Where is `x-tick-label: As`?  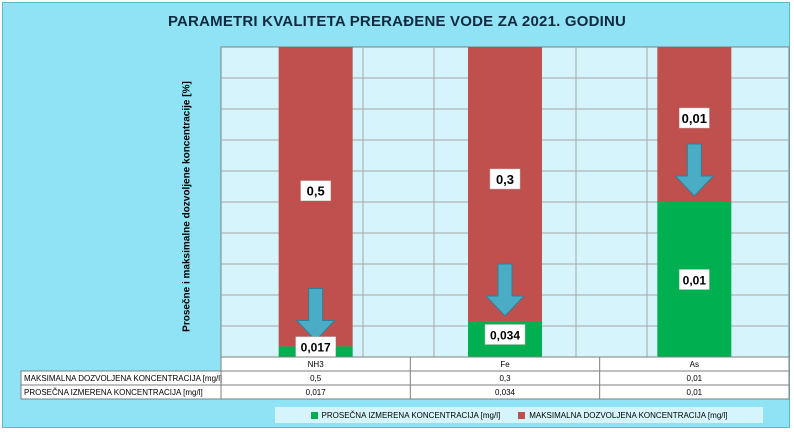 x-tick-label: As is located at coordinates (694, 364).